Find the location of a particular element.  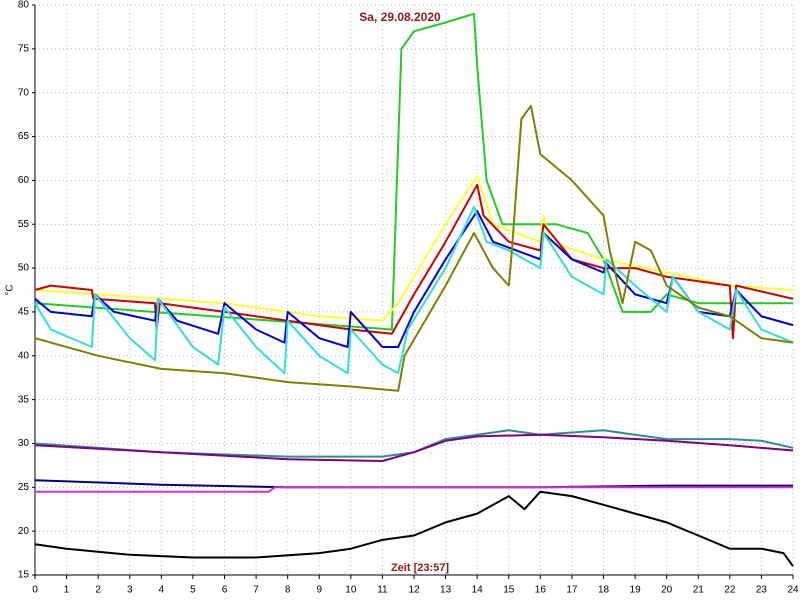

x-tick-label: 14 is located at coordinates (478, 590).